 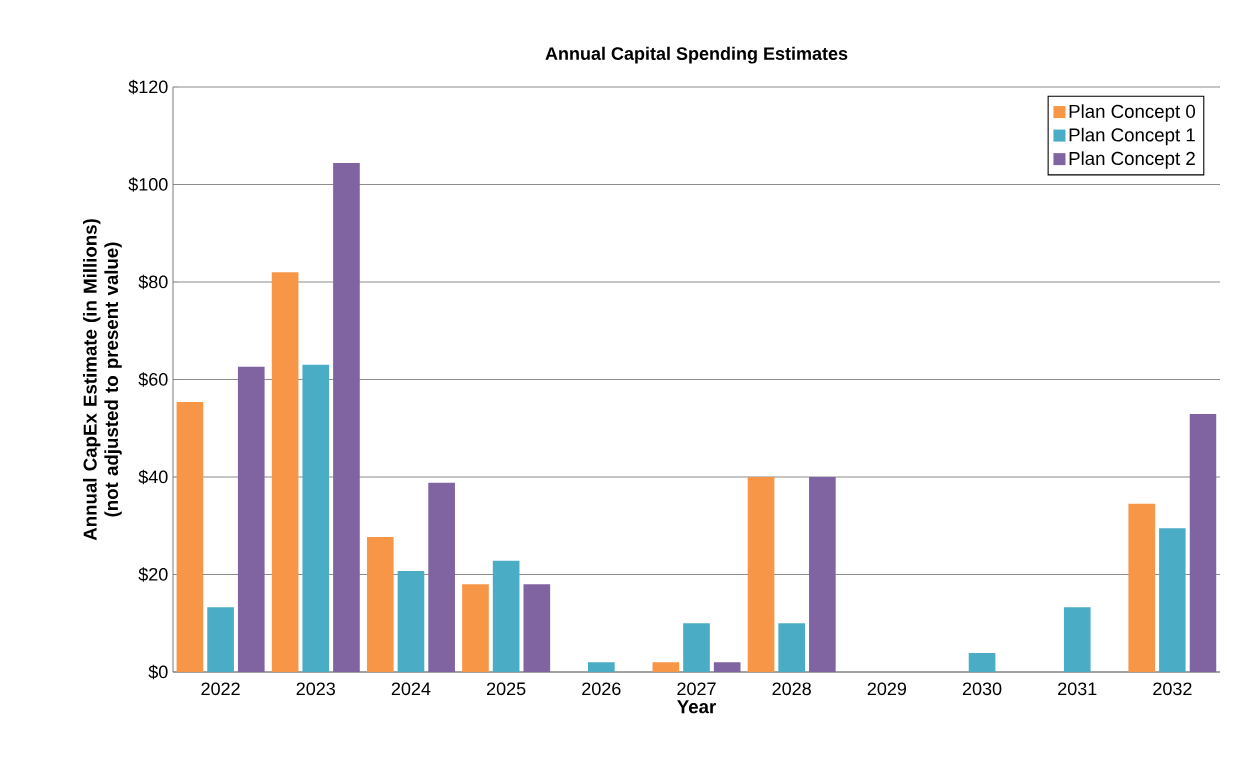 What do you see at coordinates (1132, 160) in the screenshot?
I see `legend-label: Plan Concept 2` at bounding box center [1132, 160].